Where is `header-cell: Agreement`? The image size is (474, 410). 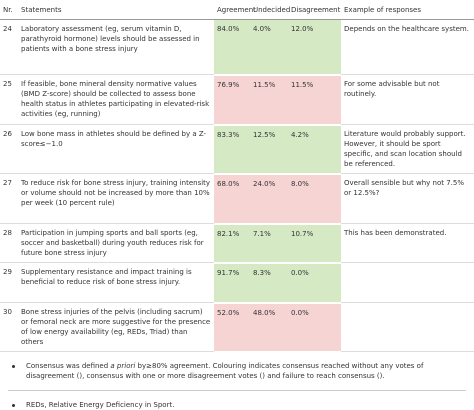
header-cell: Agreement is located at coordinates (235, 10).